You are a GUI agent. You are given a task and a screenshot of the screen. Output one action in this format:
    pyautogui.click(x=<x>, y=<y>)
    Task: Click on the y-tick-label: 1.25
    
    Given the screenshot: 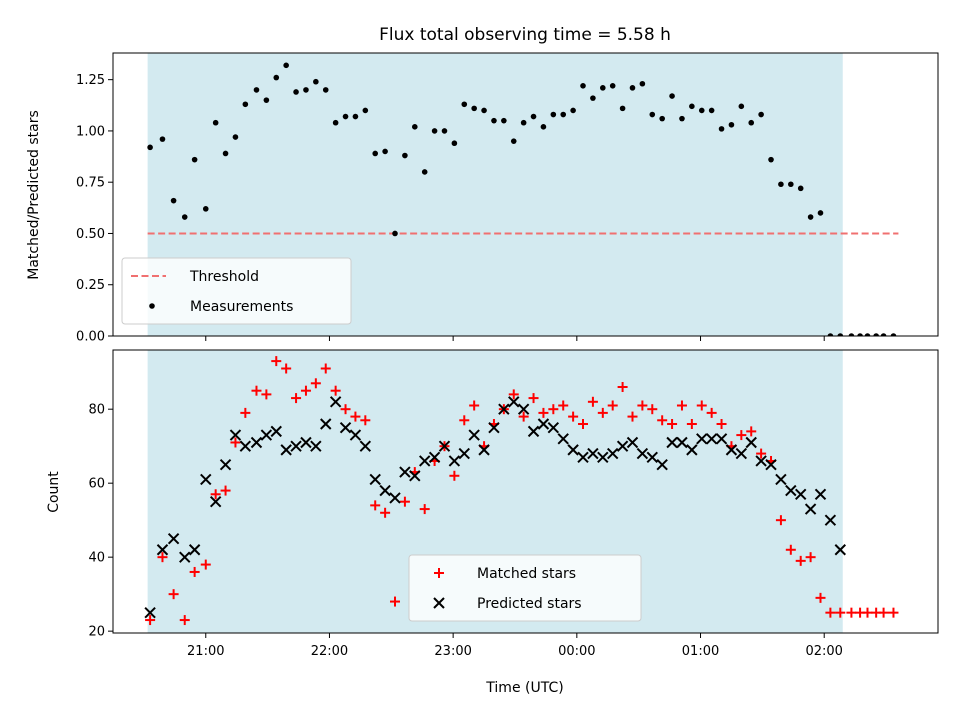 What is the action you would take?
    pyautogui.click(x=90, y=80)
    